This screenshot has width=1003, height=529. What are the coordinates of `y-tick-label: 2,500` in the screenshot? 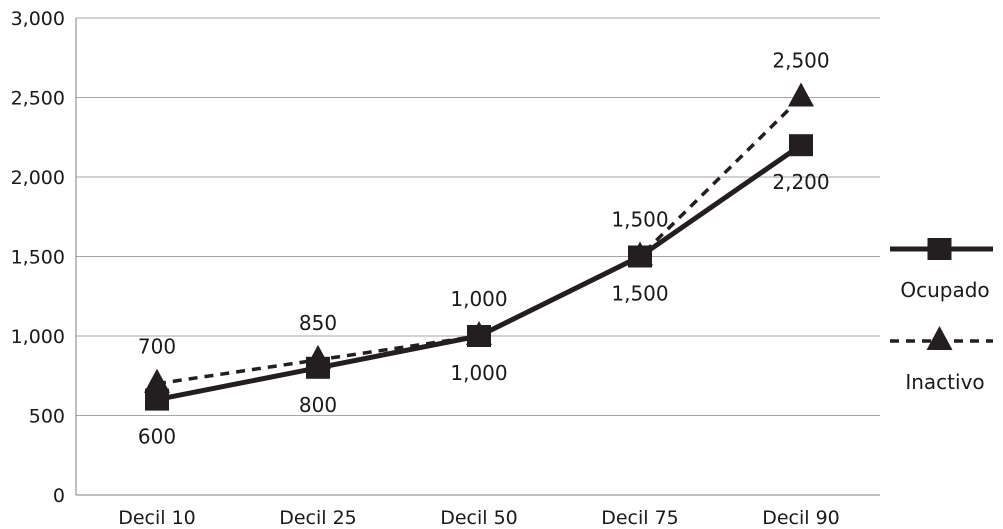 It's located at (38, 99).